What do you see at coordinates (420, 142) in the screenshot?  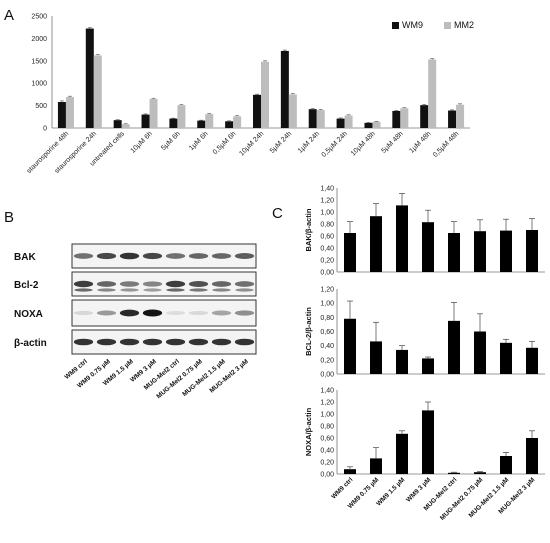 I see `a-x-tick-label: 1µM 48h` at bounding box center [420, 142].